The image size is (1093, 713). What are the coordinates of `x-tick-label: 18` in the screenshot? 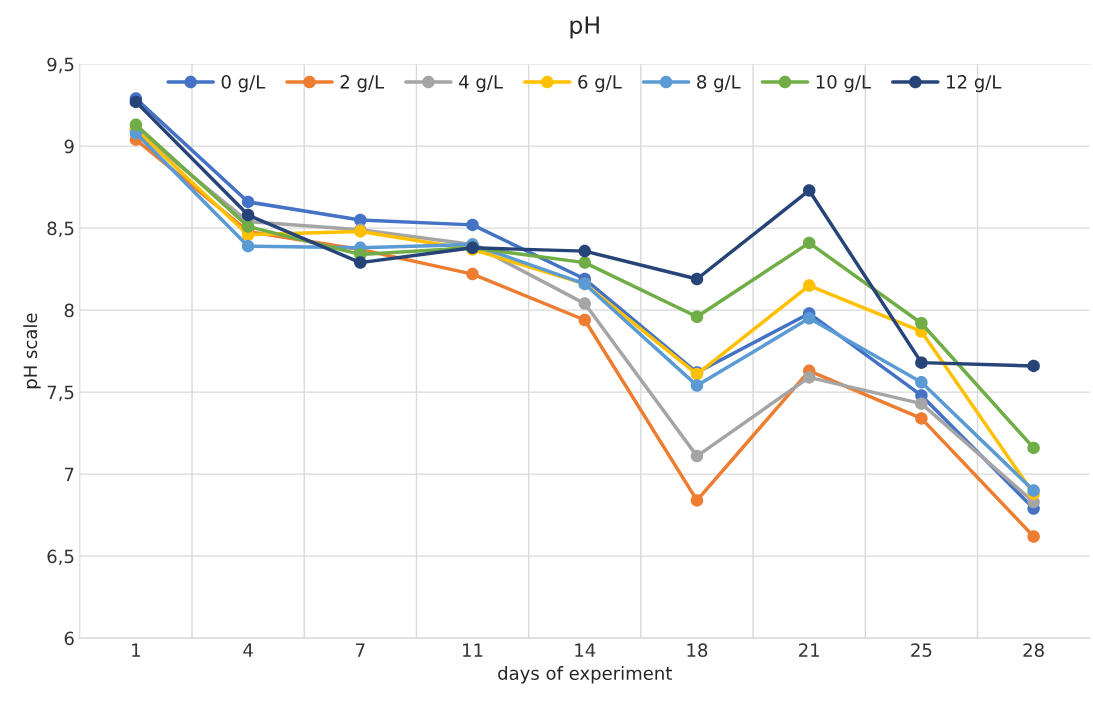 It's located at (697, 650).